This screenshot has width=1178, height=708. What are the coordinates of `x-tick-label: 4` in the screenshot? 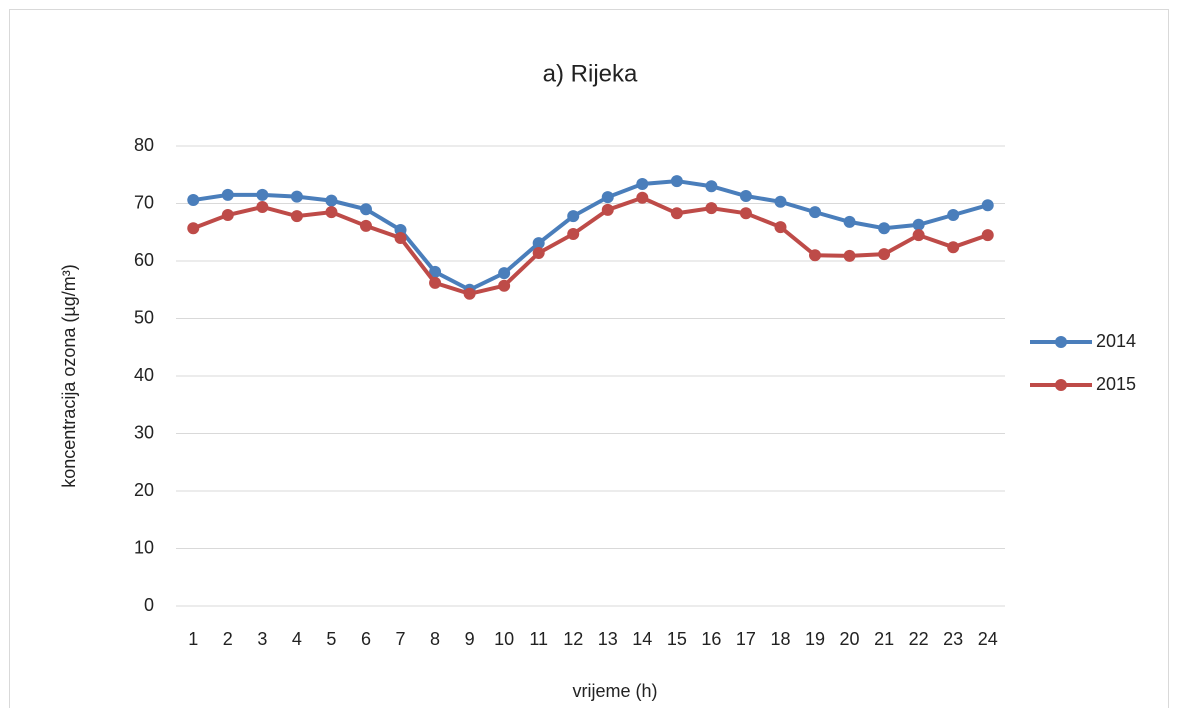 It's located at (297, 639).